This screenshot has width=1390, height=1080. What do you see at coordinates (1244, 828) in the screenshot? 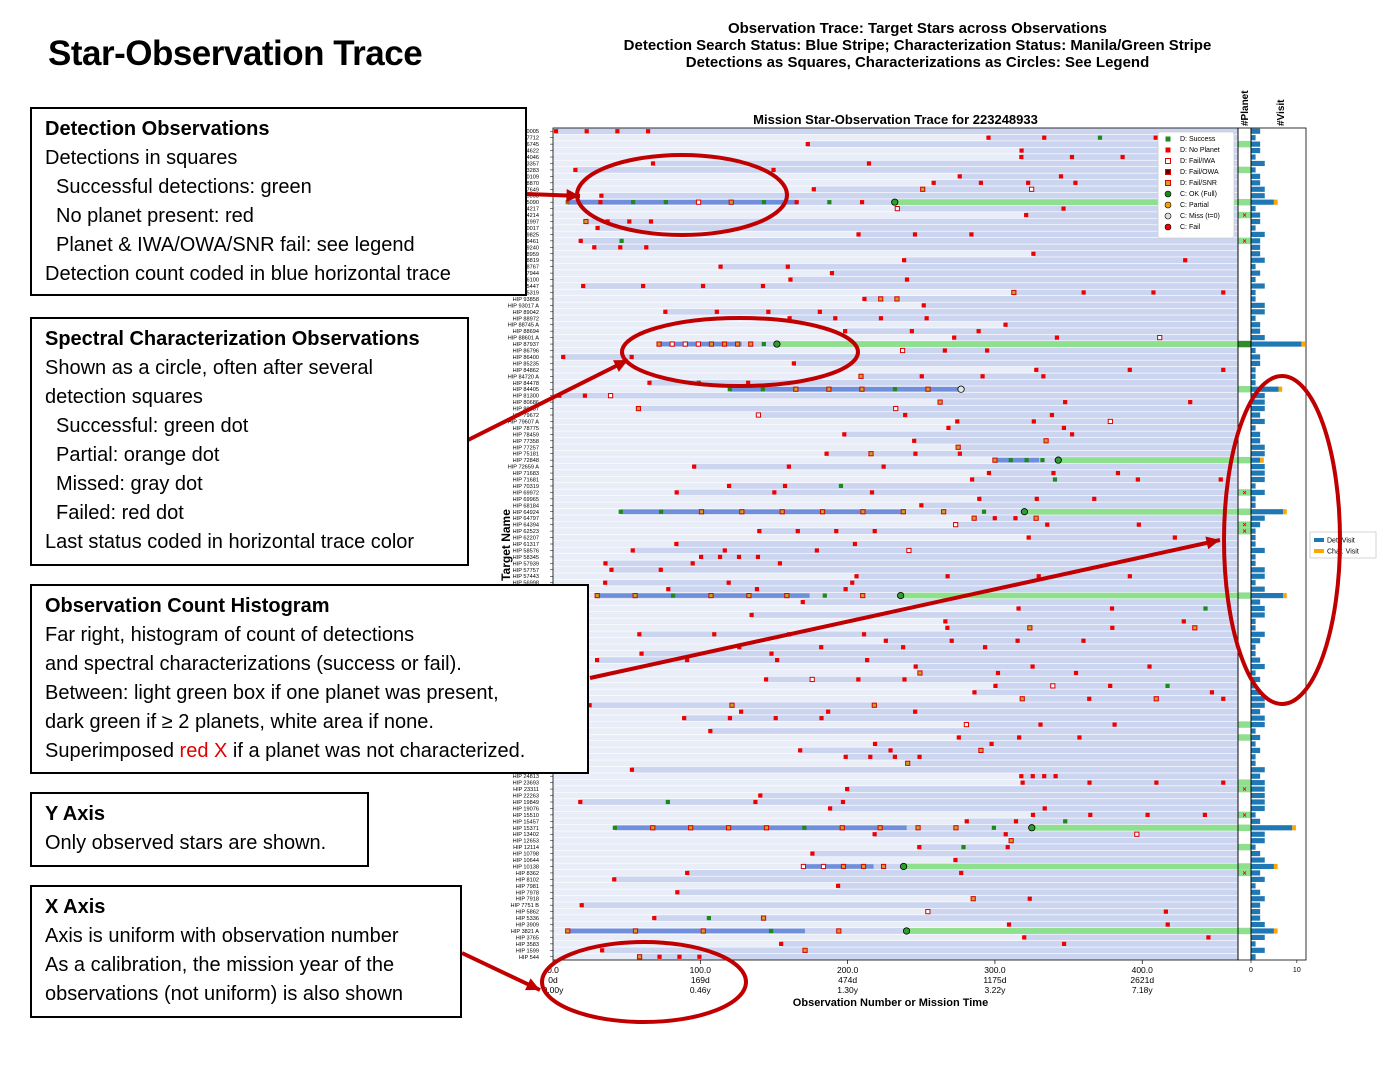
I see `planet-count-cell` at bounding box center [1244, 828].